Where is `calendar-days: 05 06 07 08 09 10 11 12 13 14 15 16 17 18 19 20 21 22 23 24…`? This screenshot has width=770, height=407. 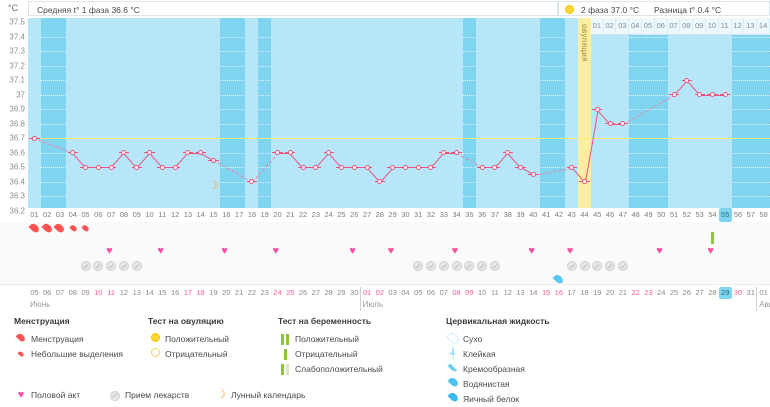 calendar-days: 05 06 07 08 09 10 11 12 13 14 15 16 17 18 19 20 21 22 23 24… is located at coordinates (399, 300).